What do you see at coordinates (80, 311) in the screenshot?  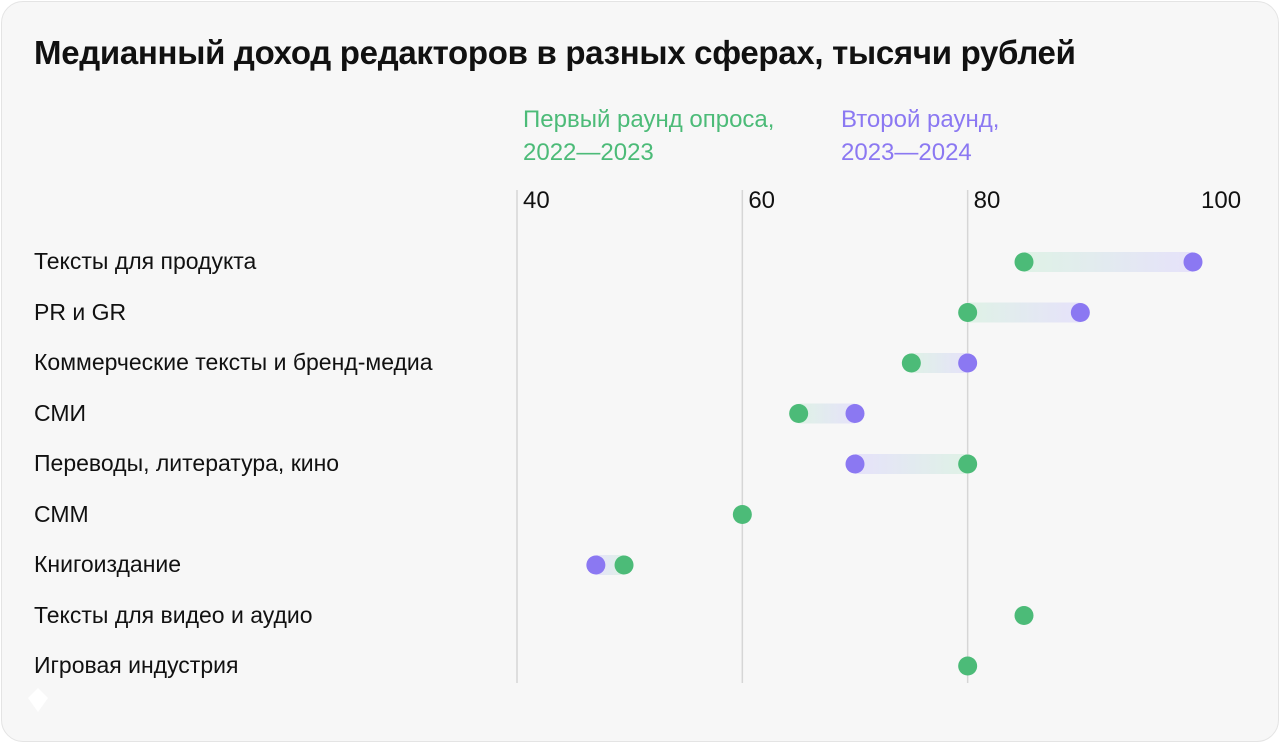 I see `category-label: PR и GR` at bounding box center [80, 311].